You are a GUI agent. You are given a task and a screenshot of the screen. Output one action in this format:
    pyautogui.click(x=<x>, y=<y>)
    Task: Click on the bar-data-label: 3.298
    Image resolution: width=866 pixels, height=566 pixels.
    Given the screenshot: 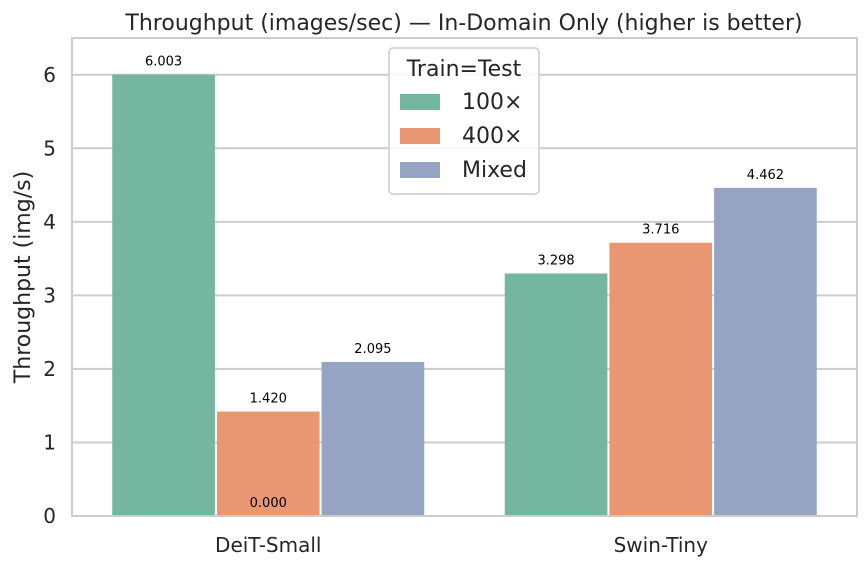 What is the action you would take?
    pyautogui.click(x=555, y=260)
    